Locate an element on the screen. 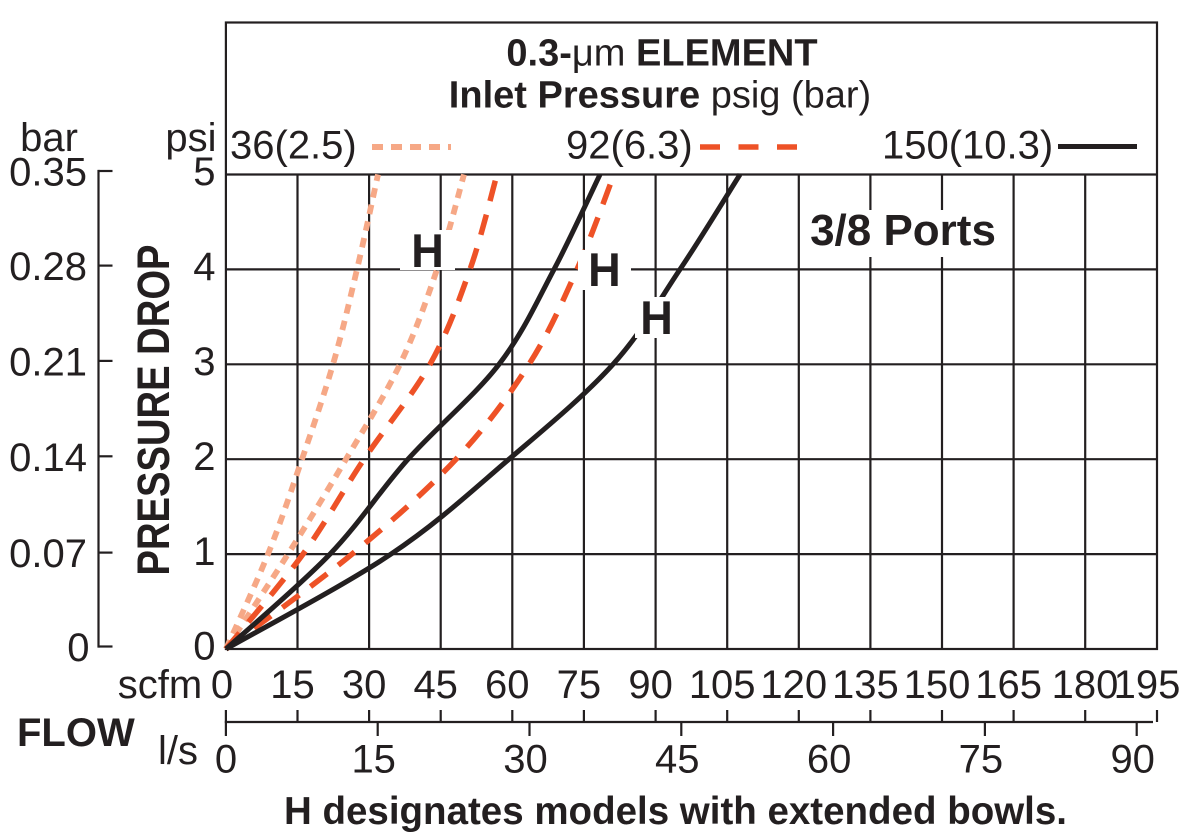 This screenshot has height=838, width=1189. svg-text: 5 is located at coordinates (204, 172).